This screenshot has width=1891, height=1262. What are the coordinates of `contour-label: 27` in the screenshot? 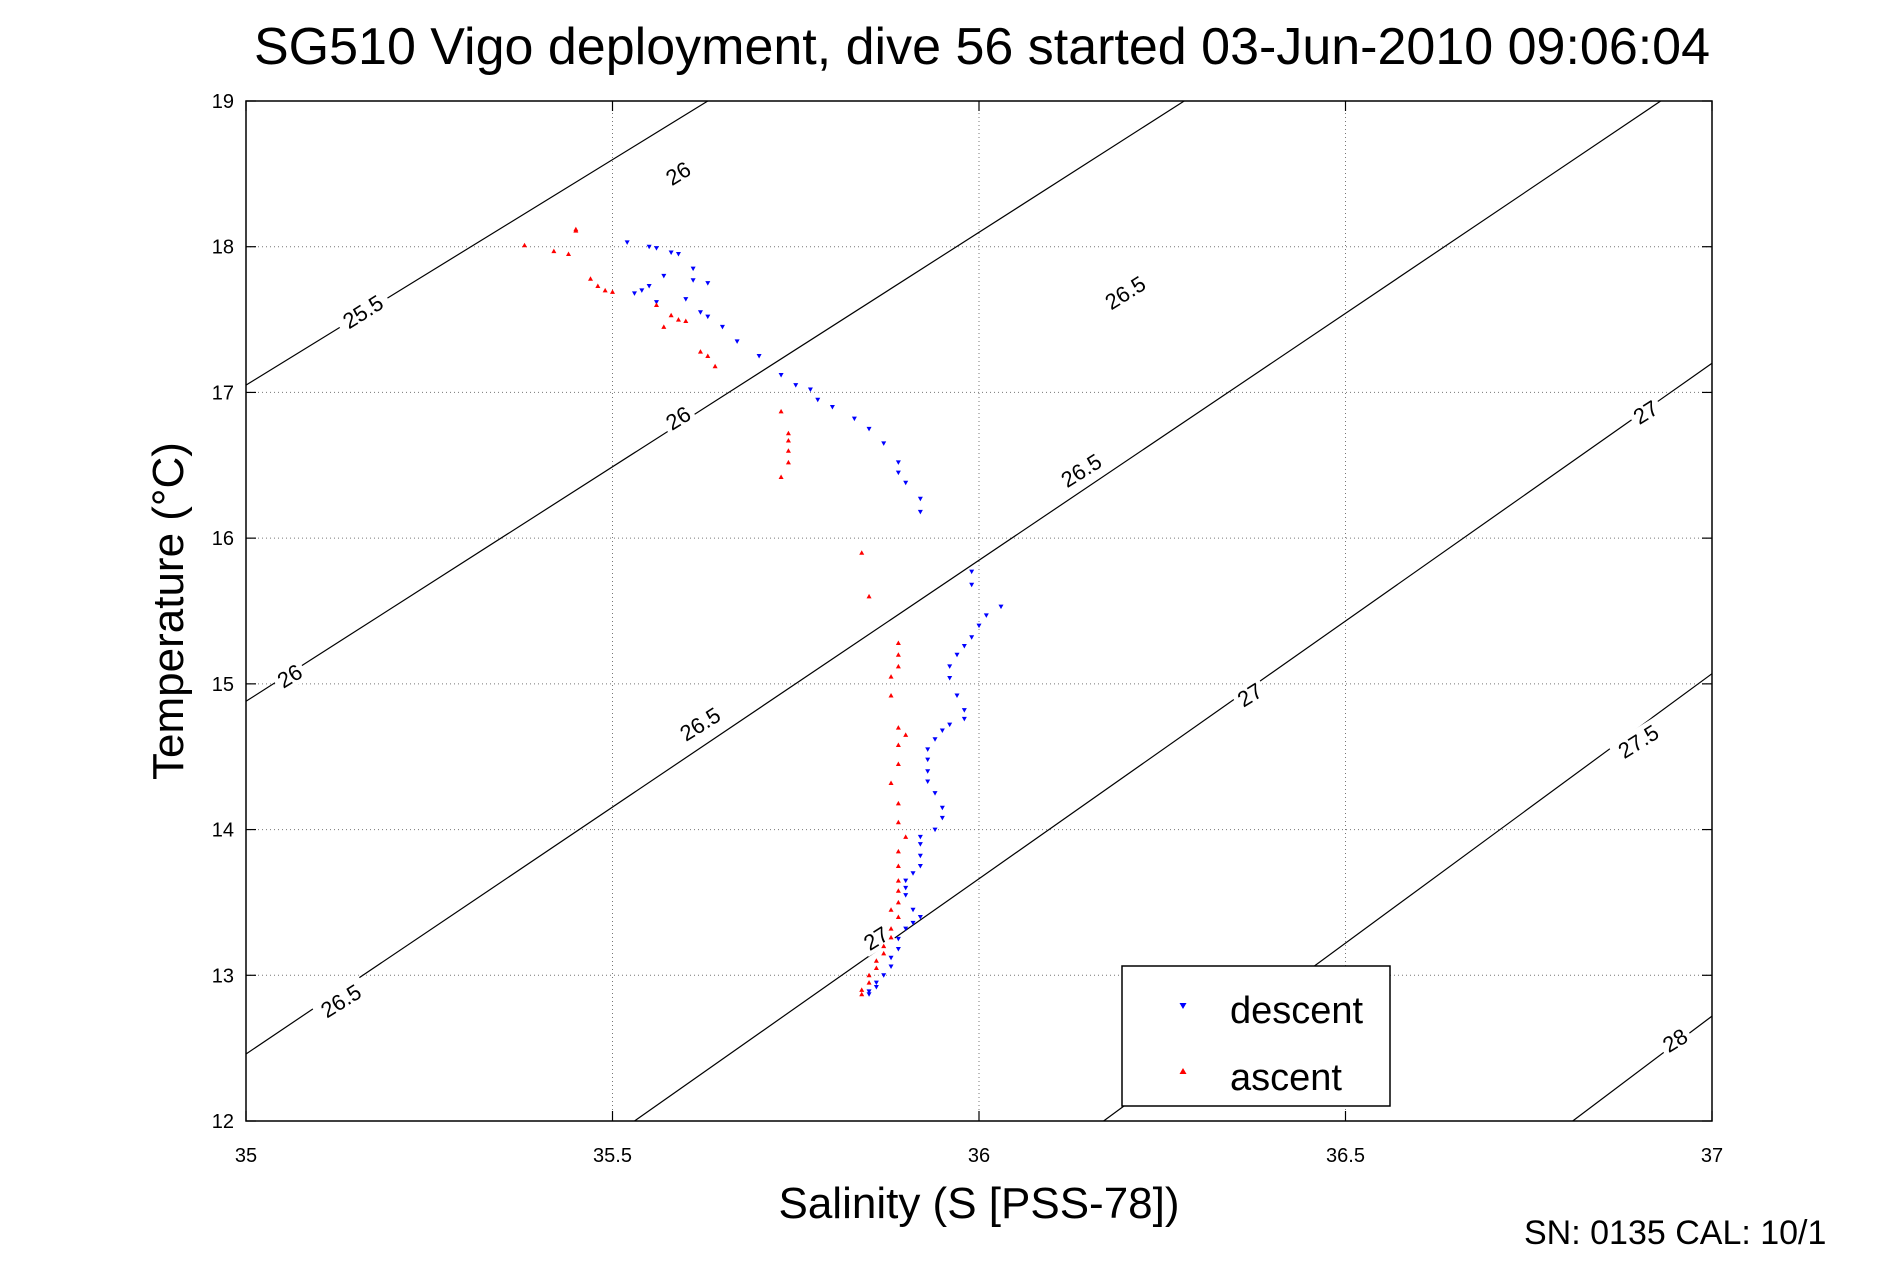 It's located at (1645, 412).